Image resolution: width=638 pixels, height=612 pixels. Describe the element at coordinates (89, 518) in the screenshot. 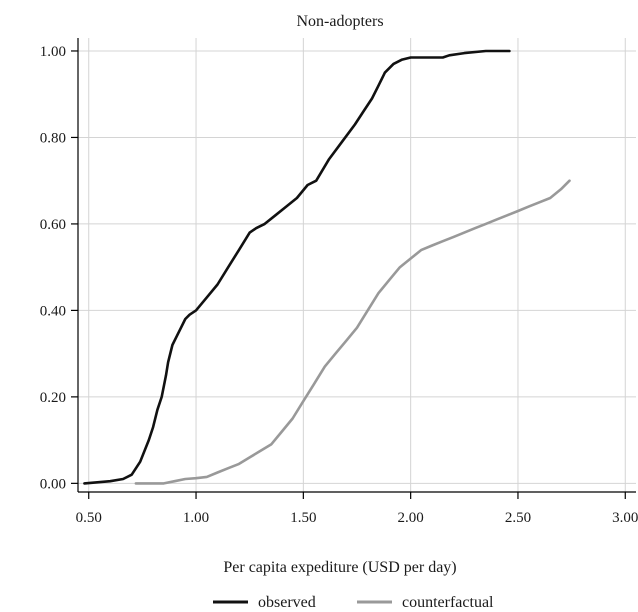

I see `x-tick-label: 0.50` at that location.